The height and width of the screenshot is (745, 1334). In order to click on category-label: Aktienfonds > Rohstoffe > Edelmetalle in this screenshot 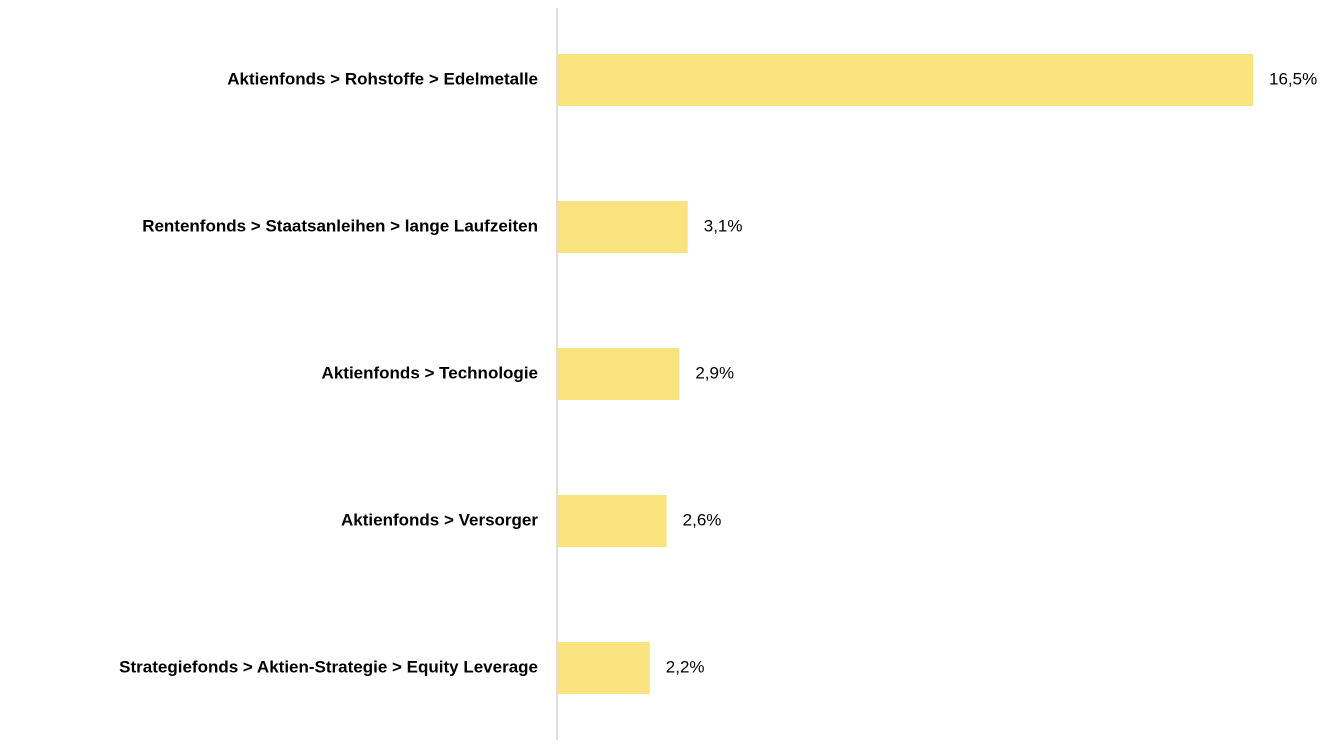, I will do `click(382, 78)`.